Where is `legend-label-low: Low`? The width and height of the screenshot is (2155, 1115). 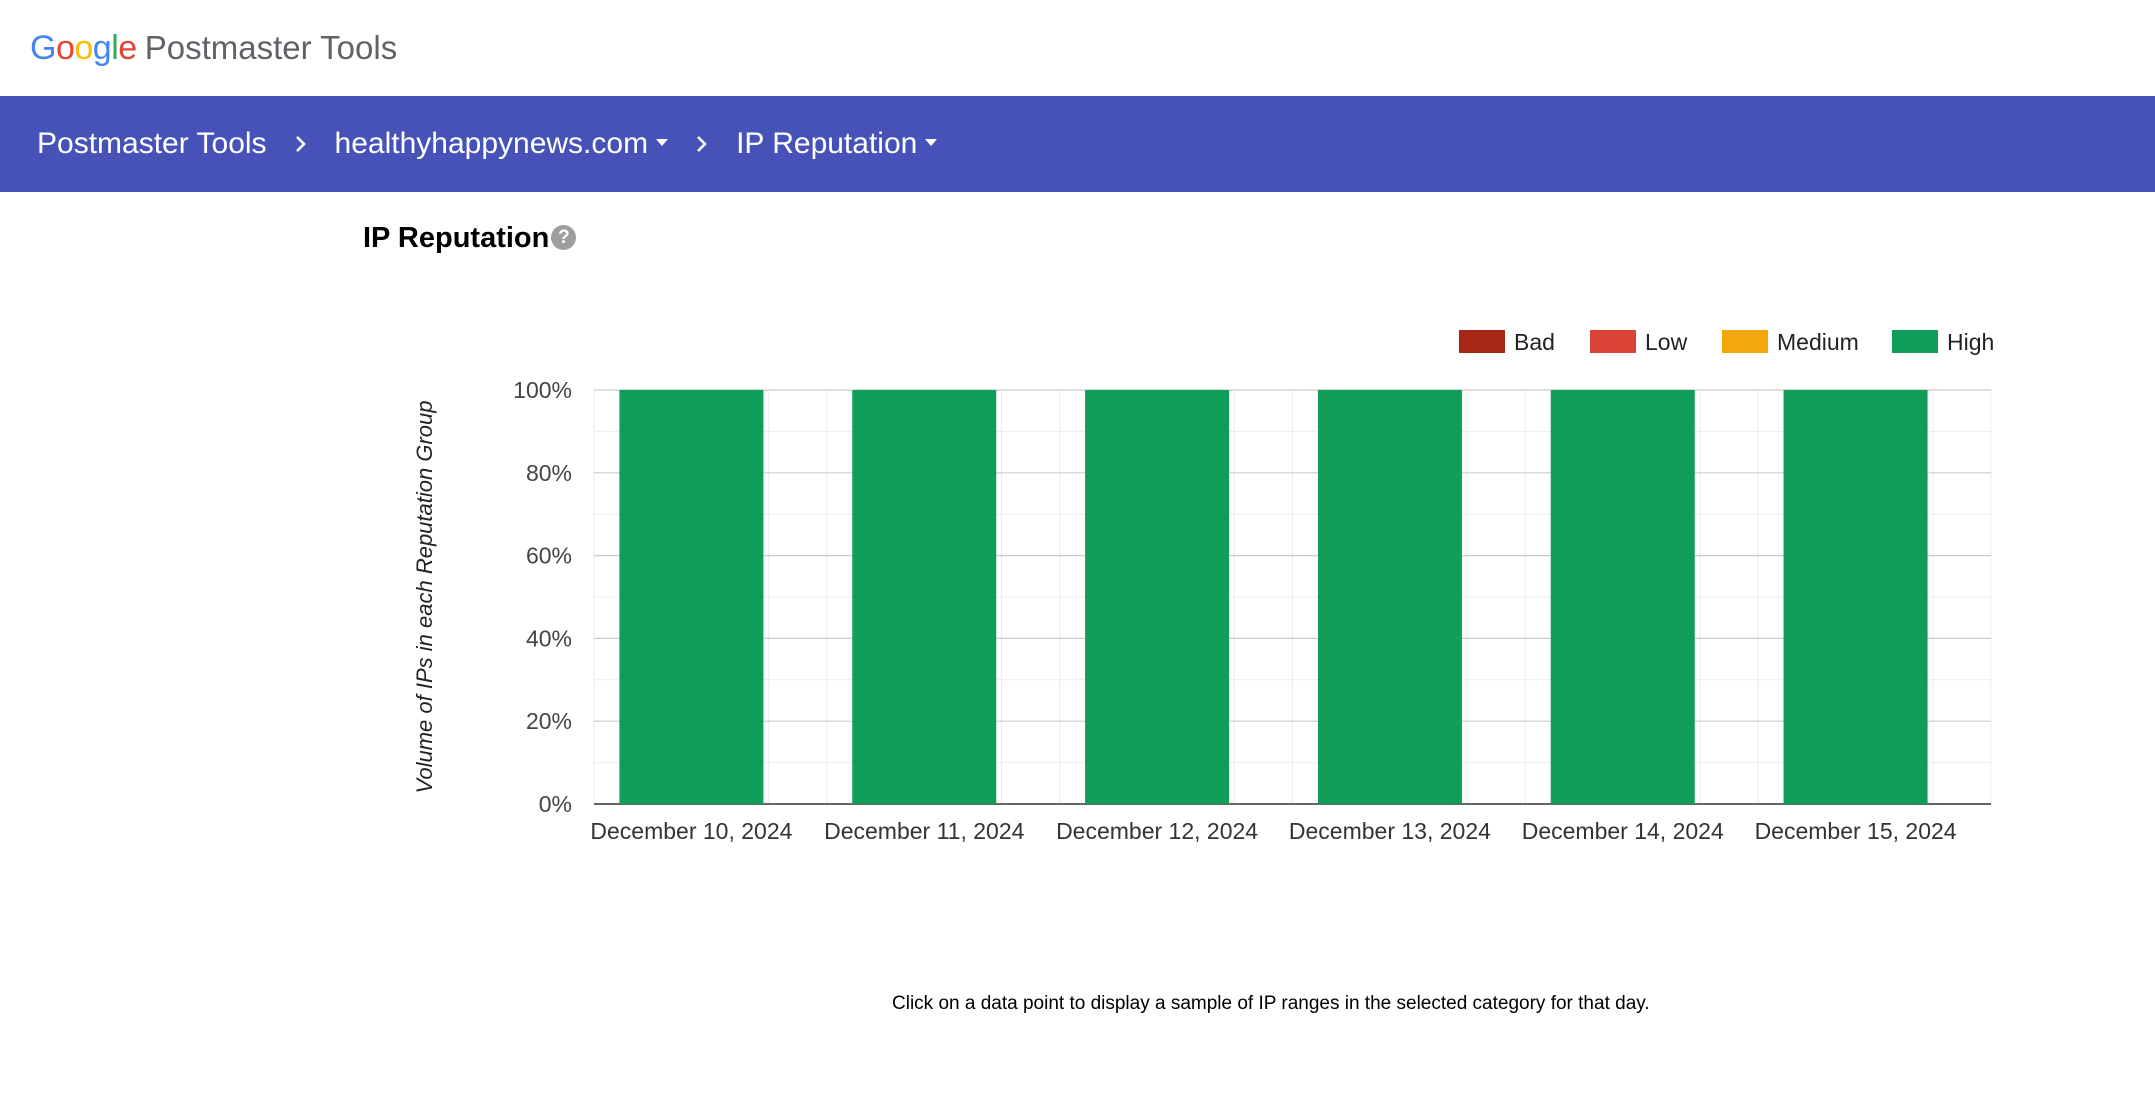
legend-label-low: Low is located at coordinates (1666, 342).